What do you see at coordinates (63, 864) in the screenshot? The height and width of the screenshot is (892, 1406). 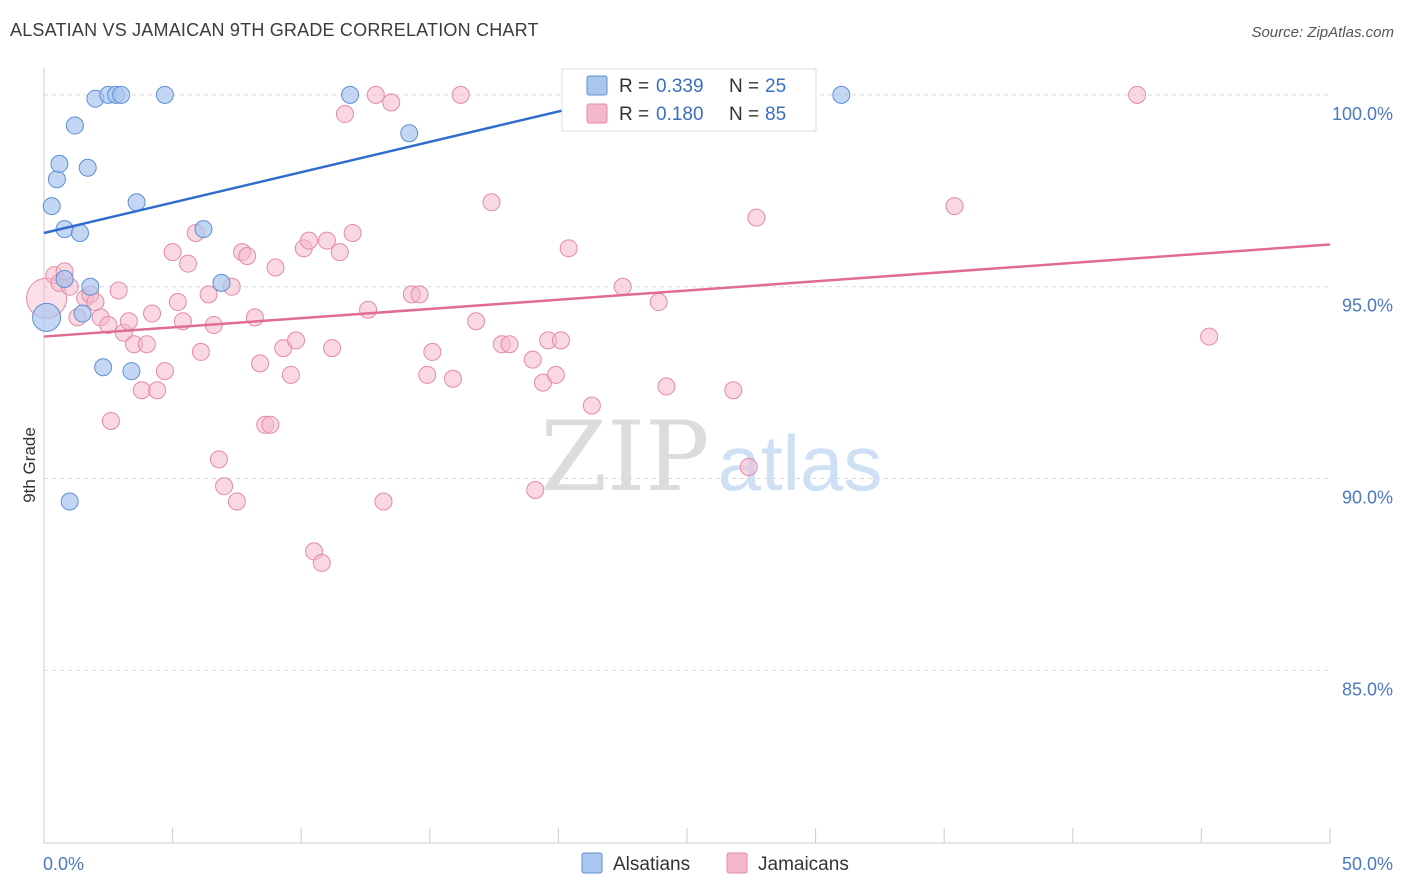 I see `x-tick-label: 0.0%` at bounding box center [63, 864].